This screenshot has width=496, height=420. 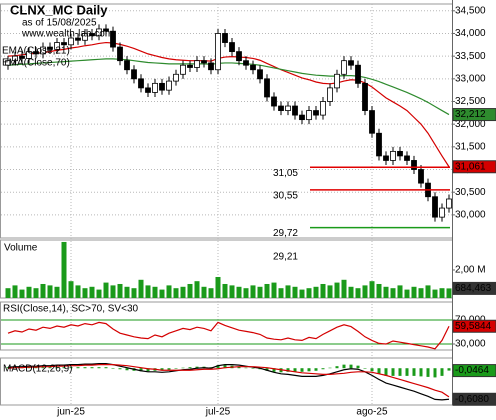 I want to click on y-tick-label: 33,500, so click(x=470, y=56).